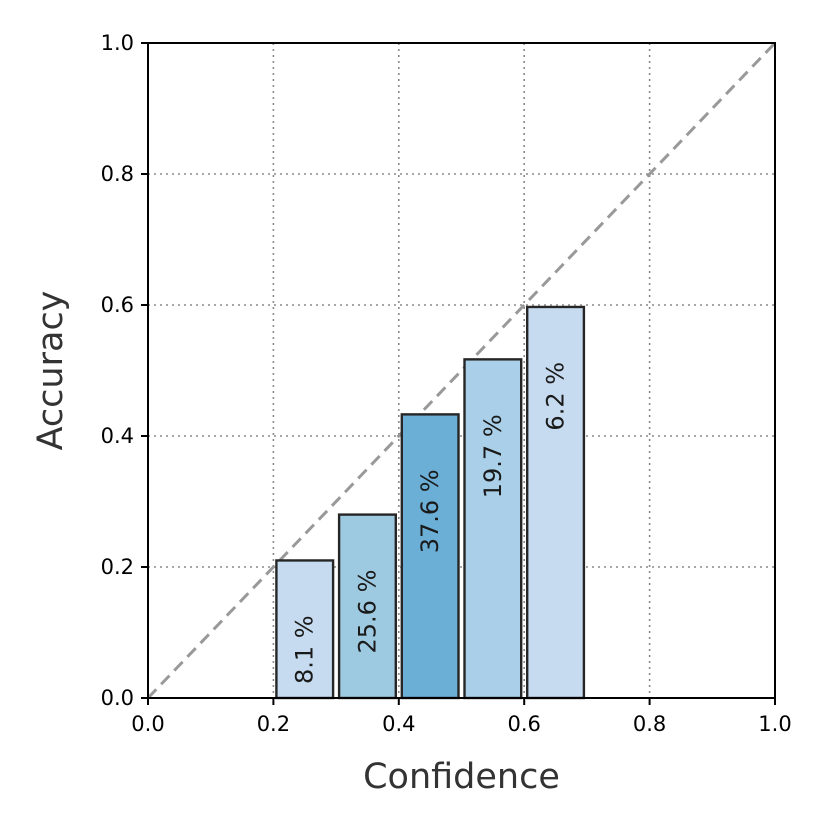  I want to click on y-tick-label: 0.8, so click(117, 174).